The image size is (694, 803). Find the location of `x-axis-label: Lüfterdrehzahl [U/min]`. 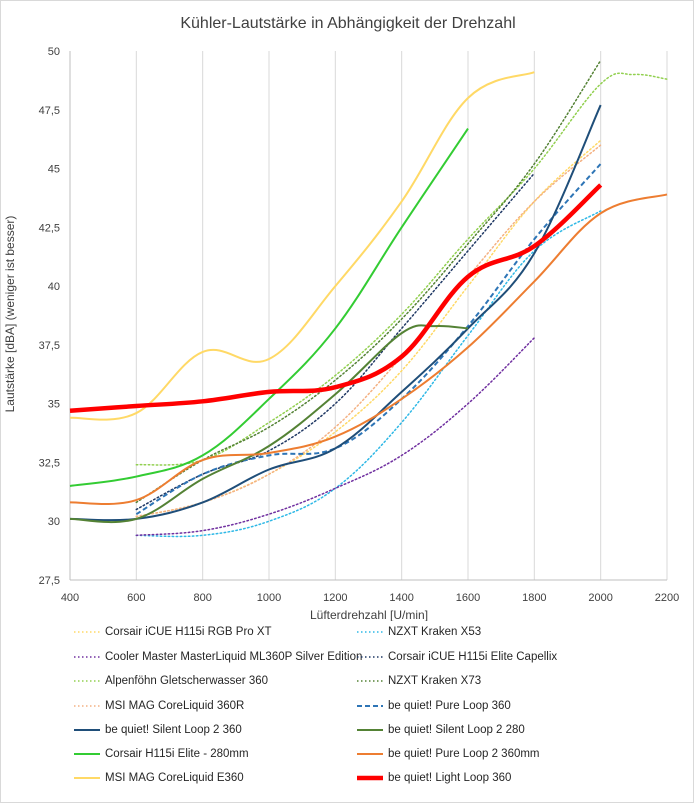

x-axis-label: Lüfterdrehzahl [U/min] is located at coordinates (369, 614).